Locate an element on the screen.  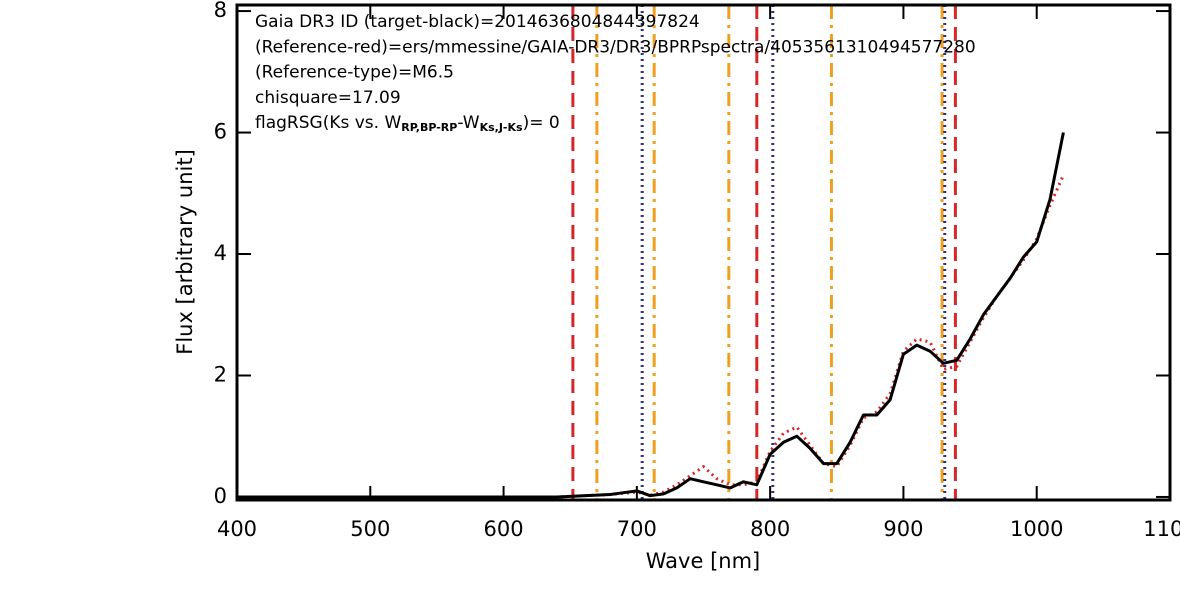
x-tick-label: 900 is located at coordinates (903, 529).